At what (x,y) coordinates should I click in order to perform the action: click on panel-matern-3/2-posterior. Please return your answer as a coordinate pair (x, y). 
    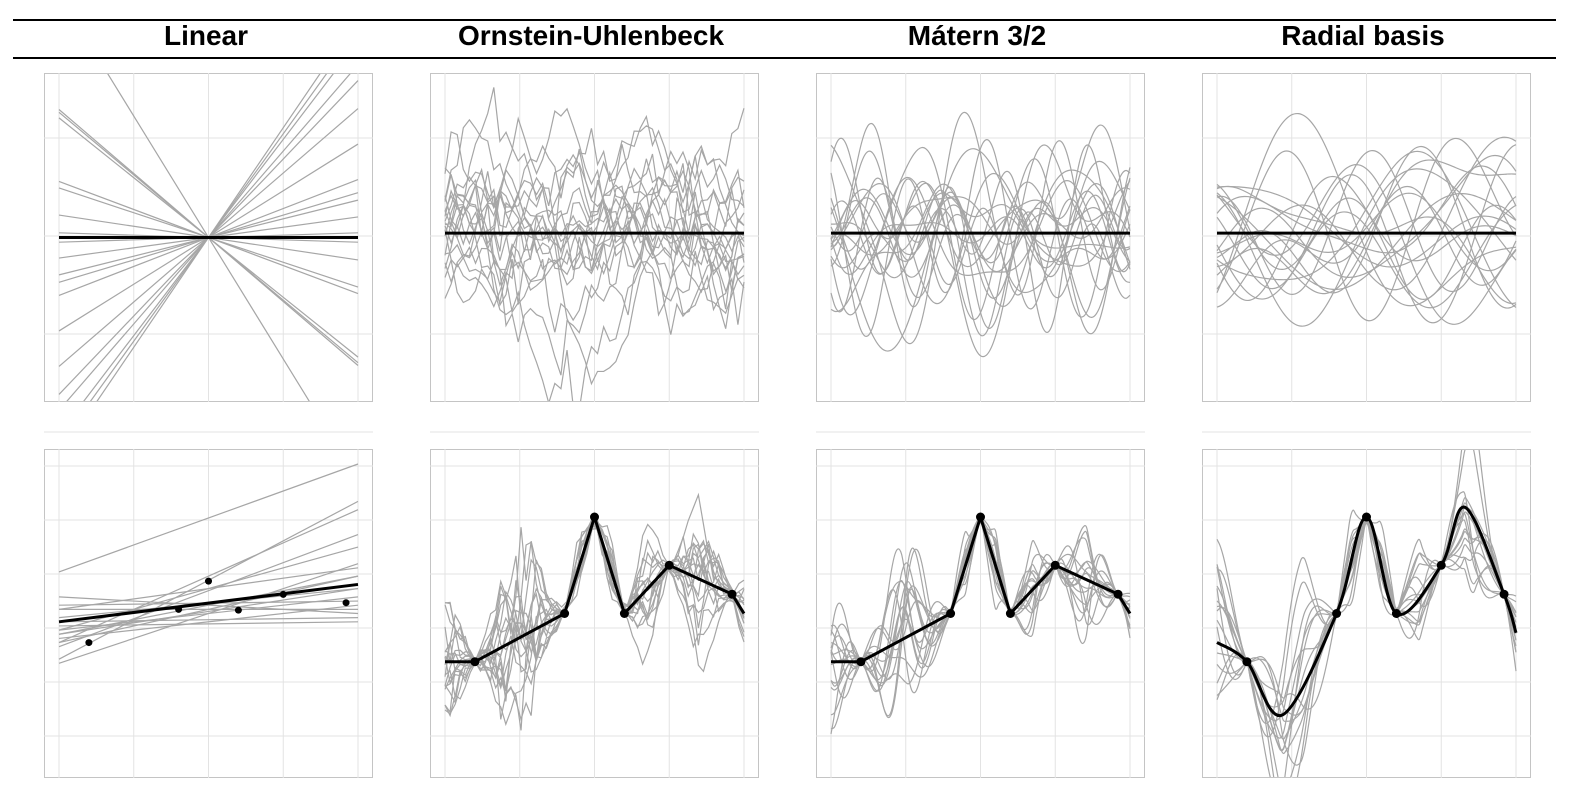
    Looking at the image, I should click on (980, 613).